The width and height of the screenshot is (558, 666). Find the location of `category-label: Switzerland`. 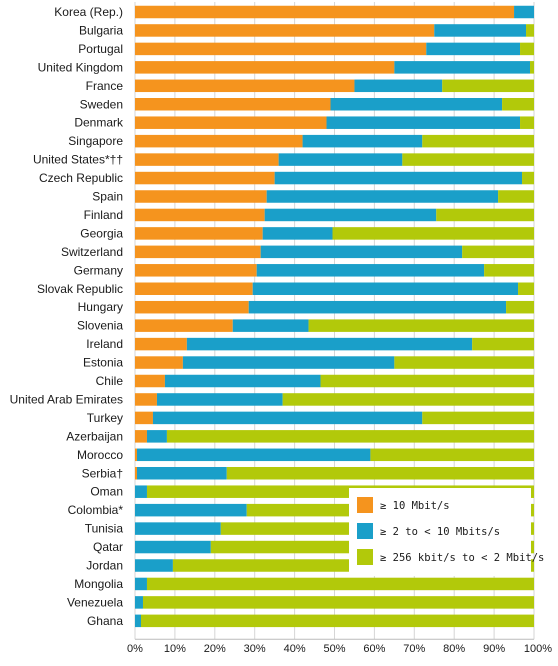

category-label: Switzerland is located at coordinates (92, 252).